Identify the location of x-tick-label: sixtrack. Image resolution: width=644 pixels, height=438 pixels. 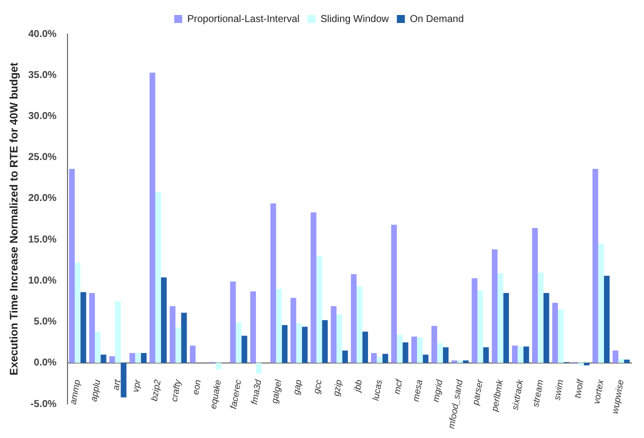
(518, 394).